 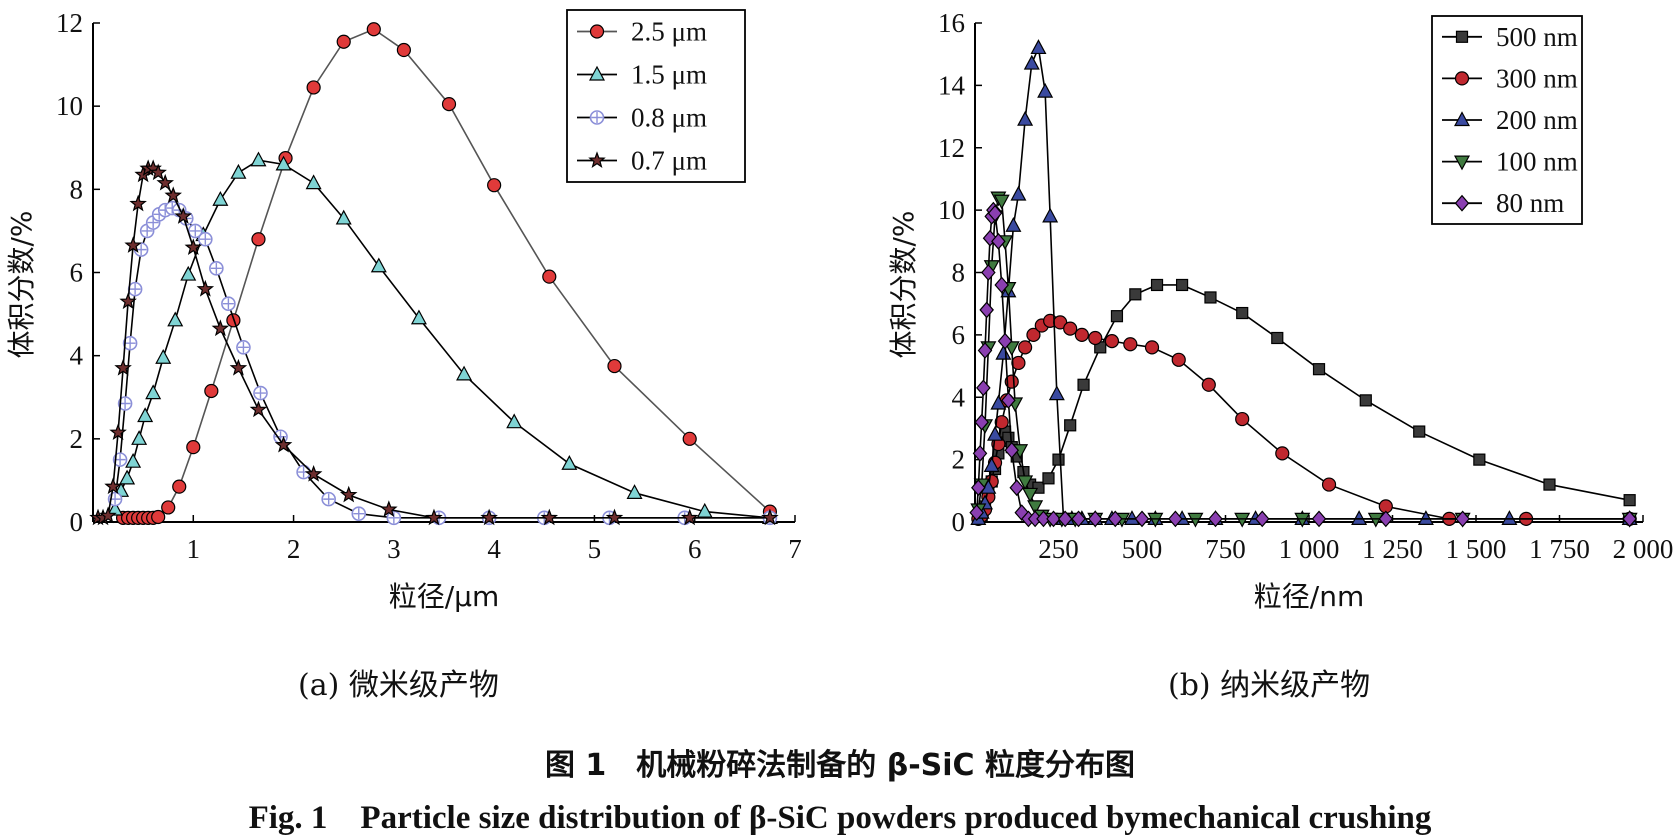 What do you see at coordinates (1559, 549) in the screenshot?
I see `x-tick-label: 1 750` at bounding box center [1559, 549].